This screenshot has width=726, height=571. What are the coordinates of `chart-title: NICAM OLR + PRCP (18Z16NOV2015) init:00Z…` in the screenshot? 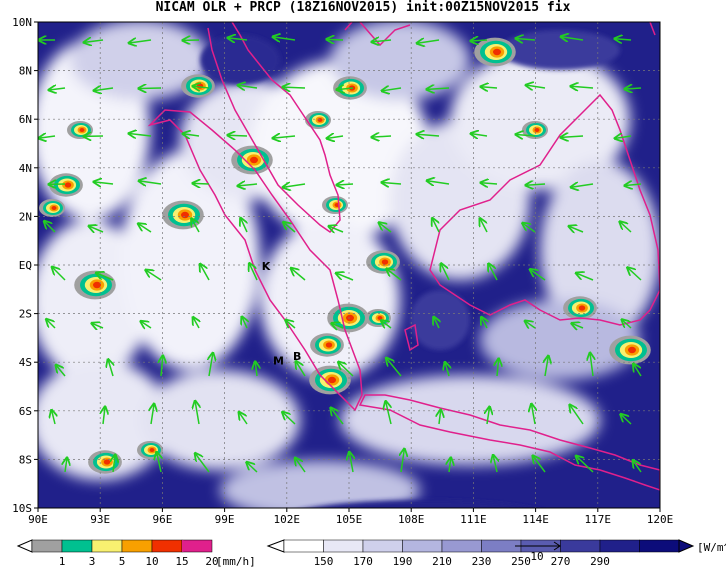 It's located at (363, 7).